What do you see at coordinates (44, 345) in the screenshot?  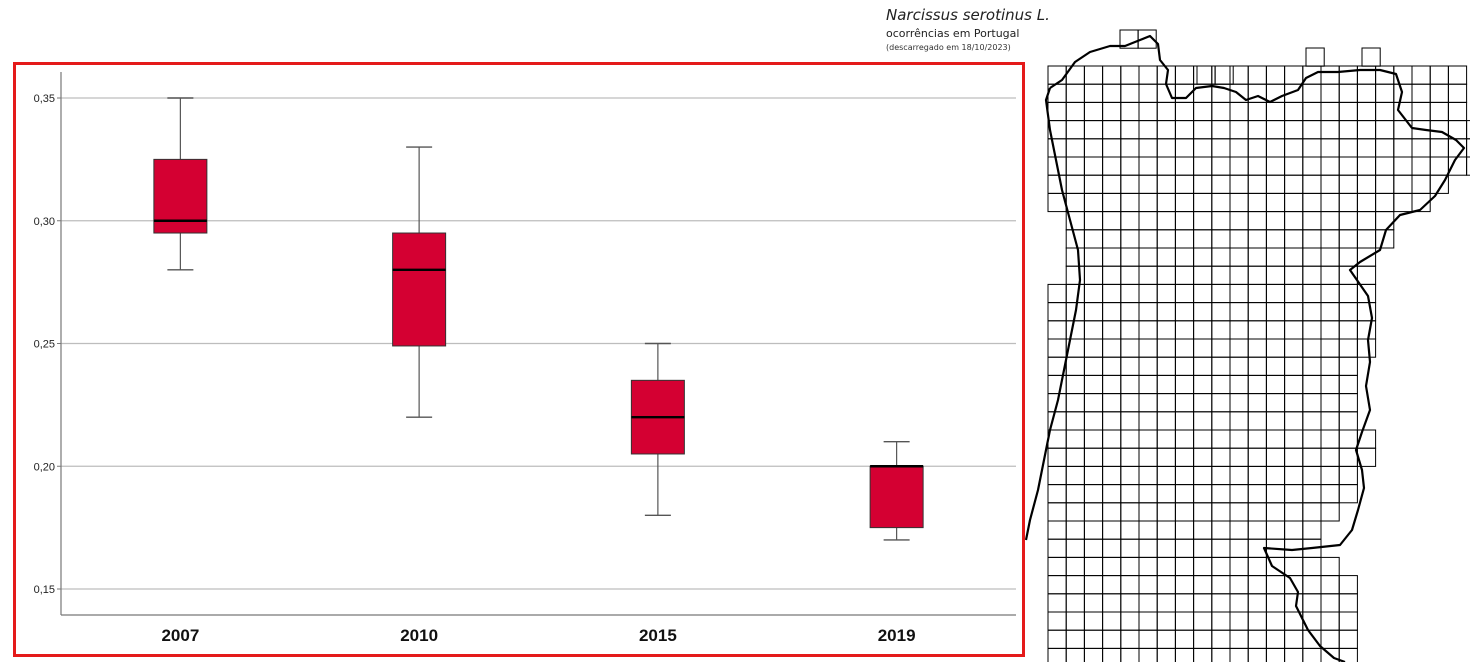 I see `y-tick-label: 0,25` at bounding box center [44, 345].